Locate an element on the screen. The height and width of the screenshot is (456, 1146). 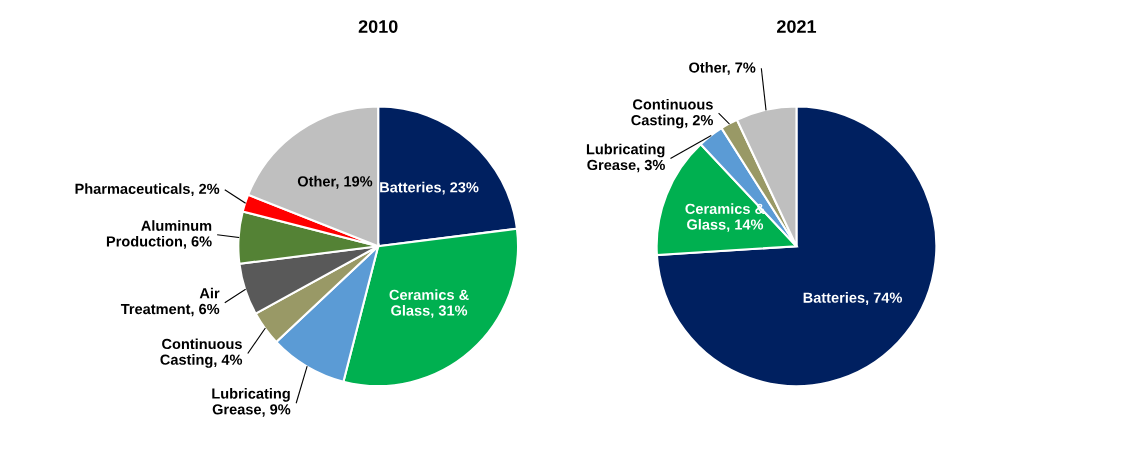
slice-label: Continuous Casting, 4% is located at coordinates (201, 353).